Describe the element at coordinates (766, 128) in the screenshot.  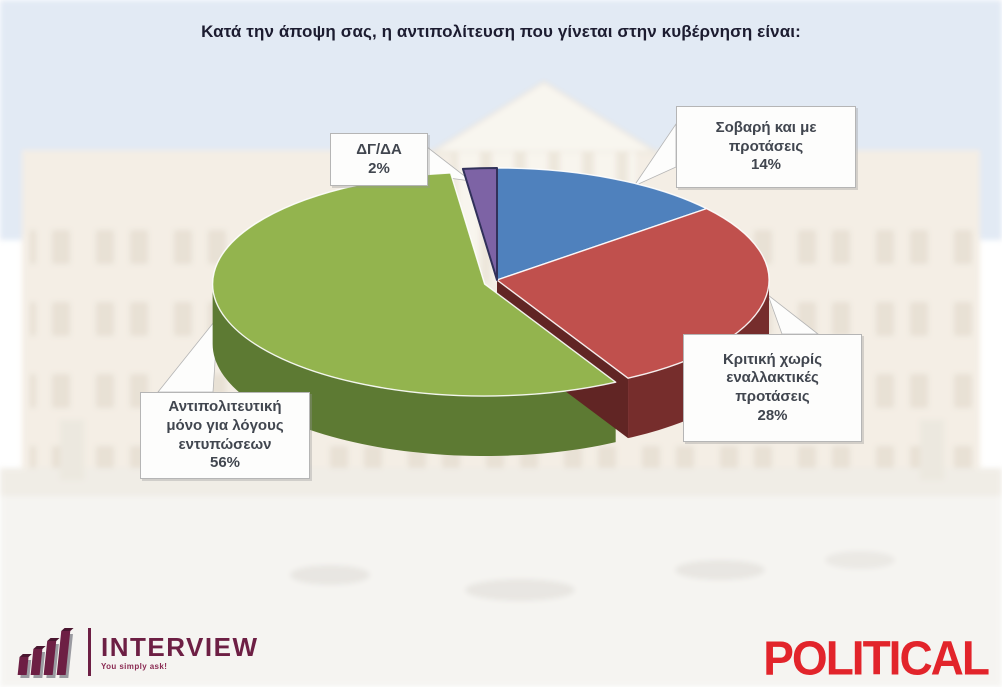
I see `label-text: Σοβαρή και με` at that location.